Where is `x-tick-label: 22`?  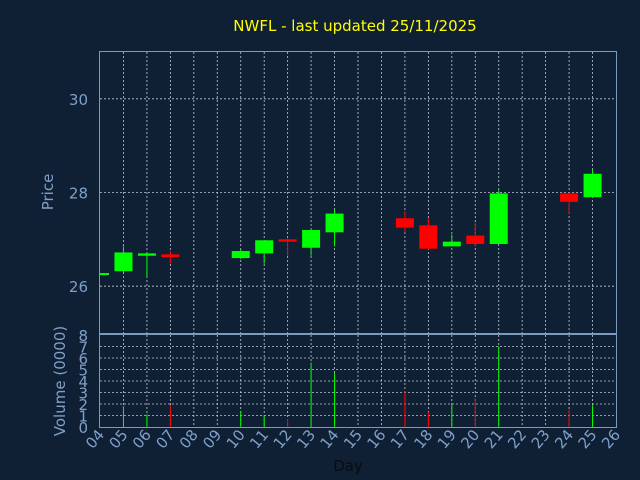
x-tick-label: 22 is located at coordinates (517, 439).